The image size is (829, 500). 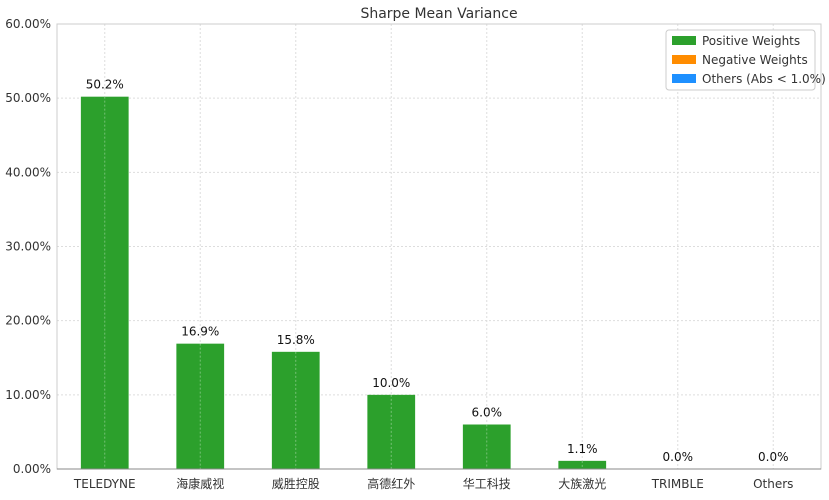 I want to click on y-tick-label: 50.00%, so click(x=28, y=98).